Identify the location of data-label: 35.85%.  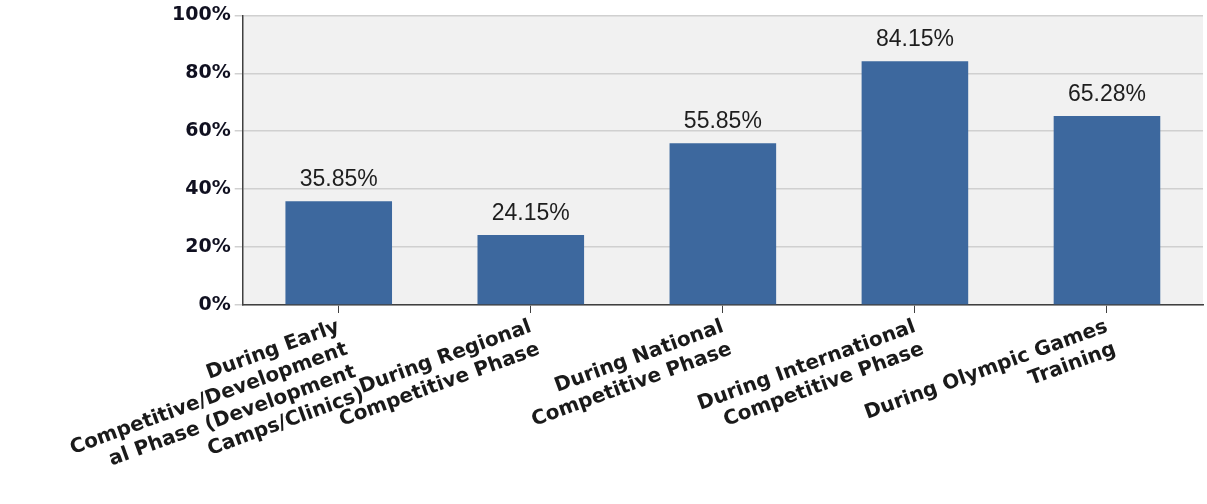
(338, 178).